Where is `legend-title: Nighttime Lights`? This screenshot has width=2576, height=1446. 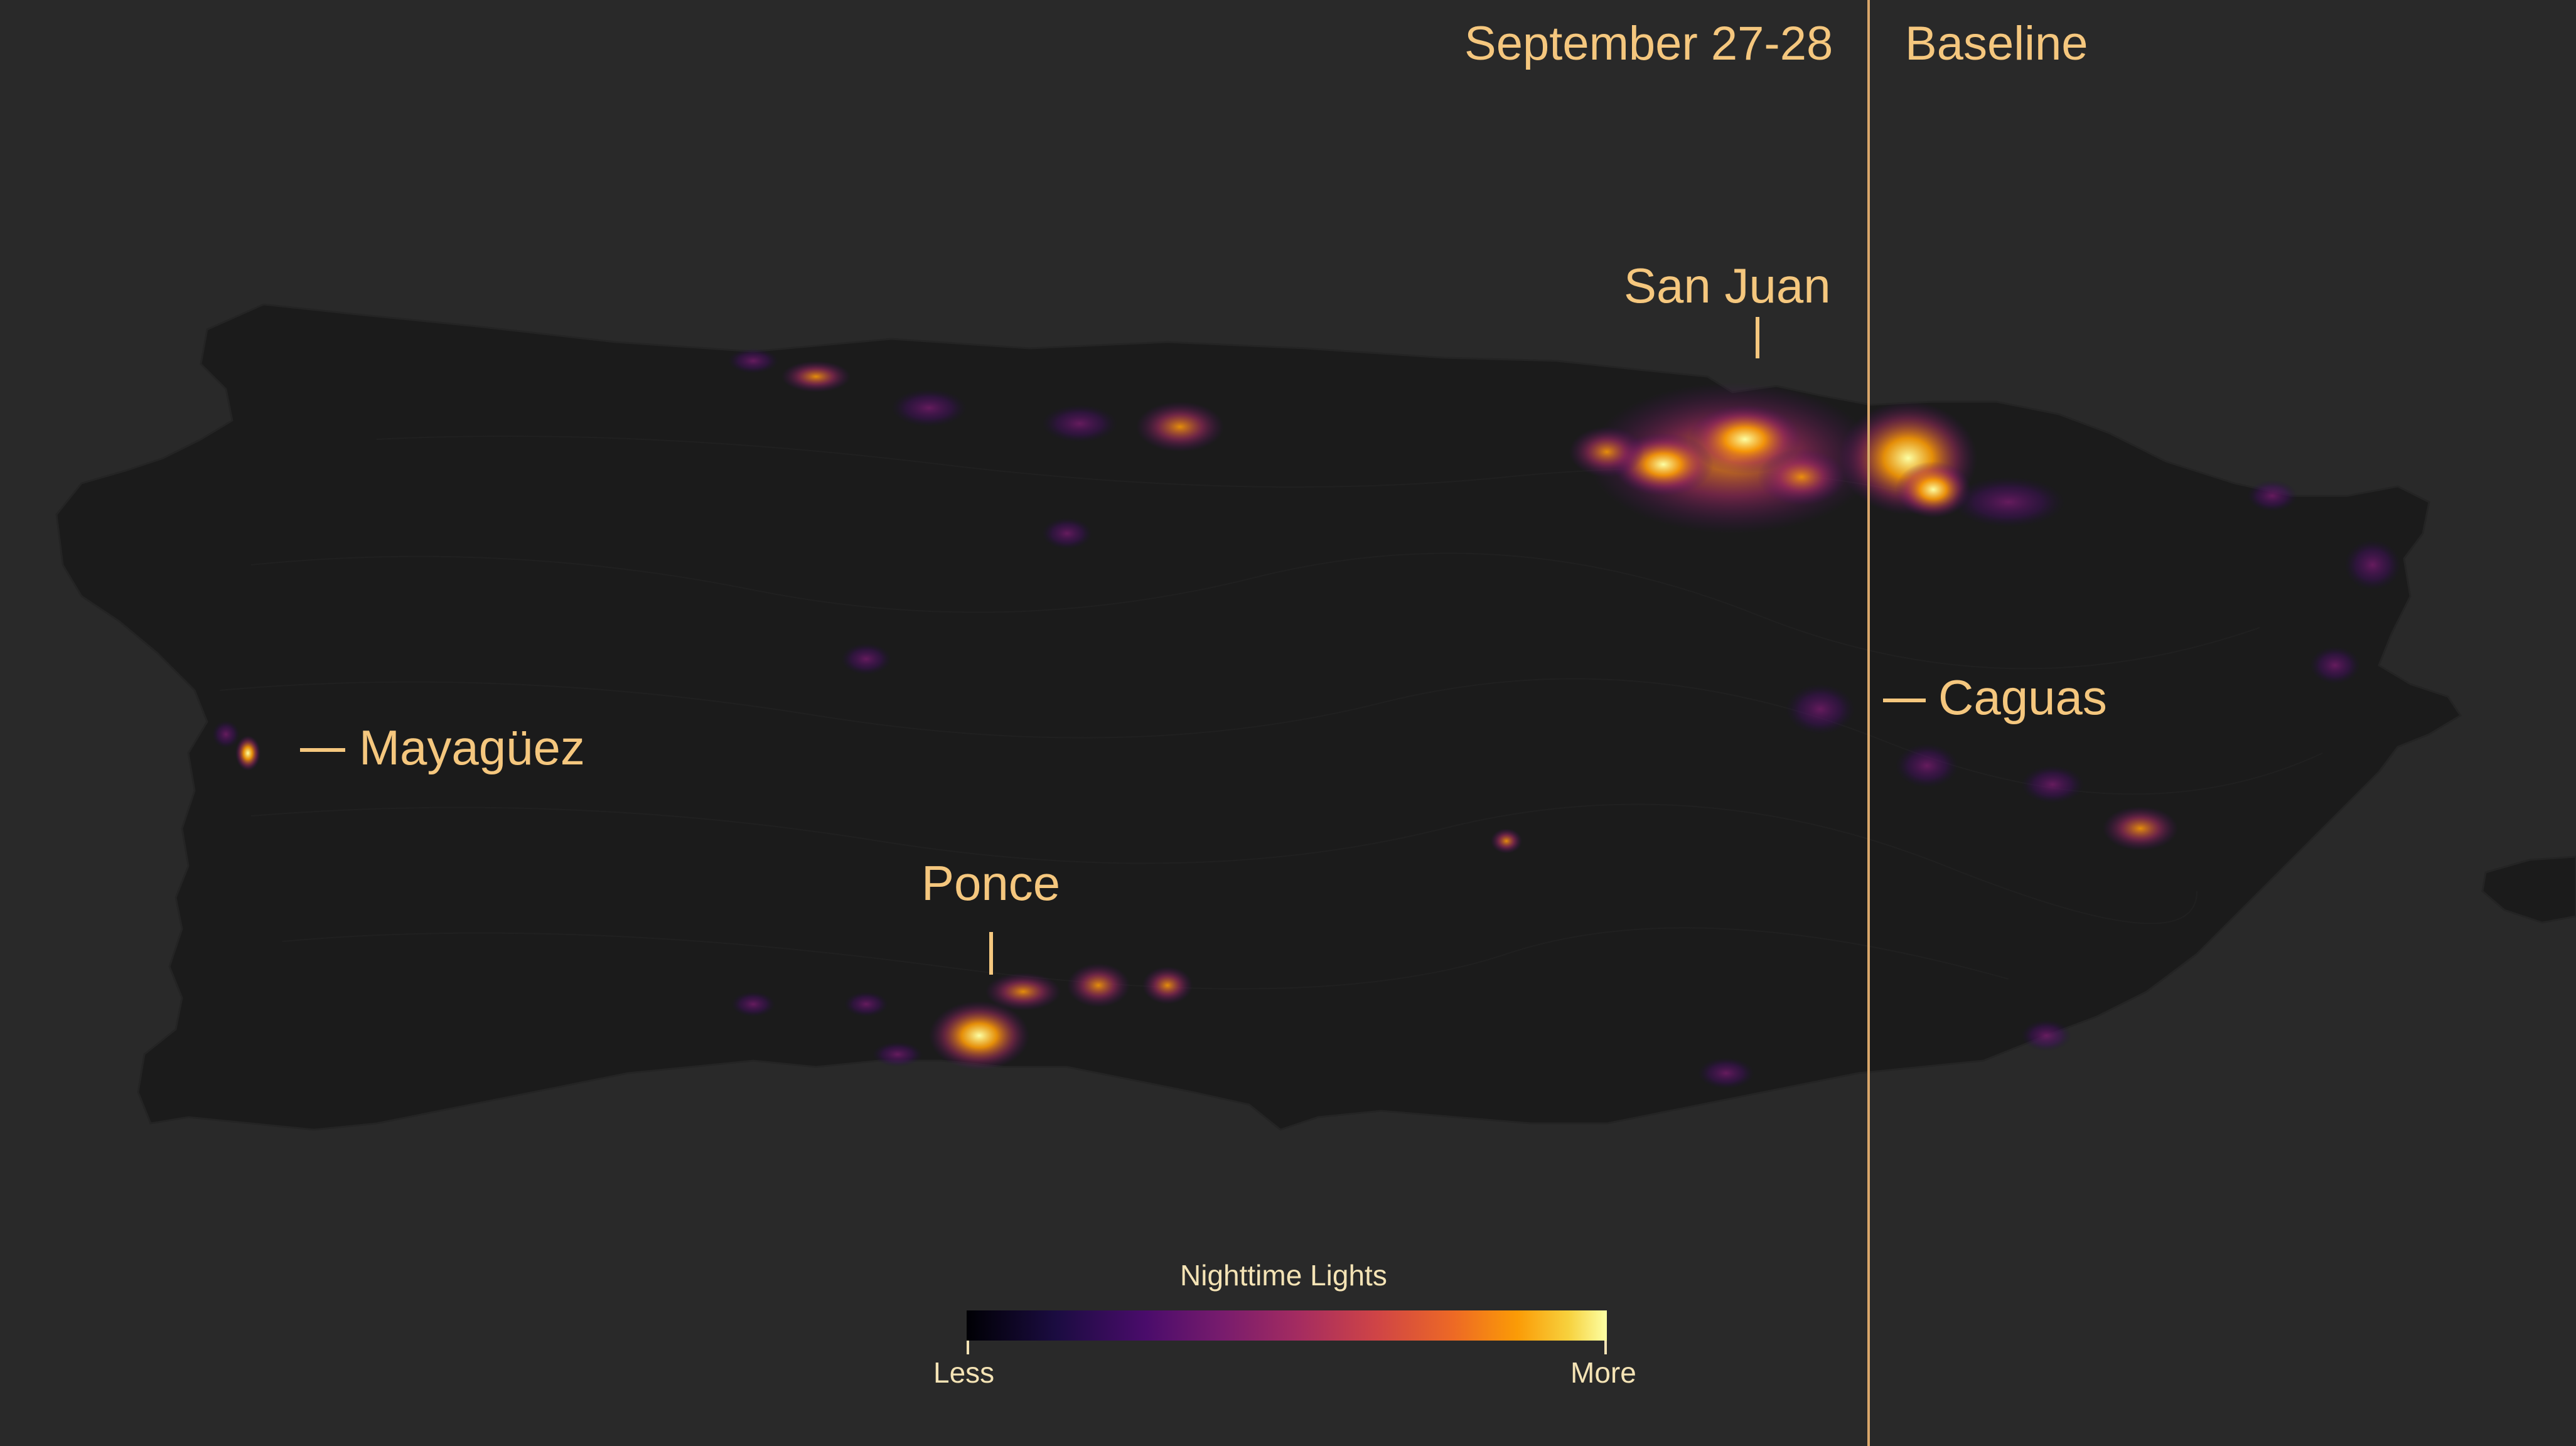
legend-title: Nighttime Lights is located at coordinates (1283, 1275).